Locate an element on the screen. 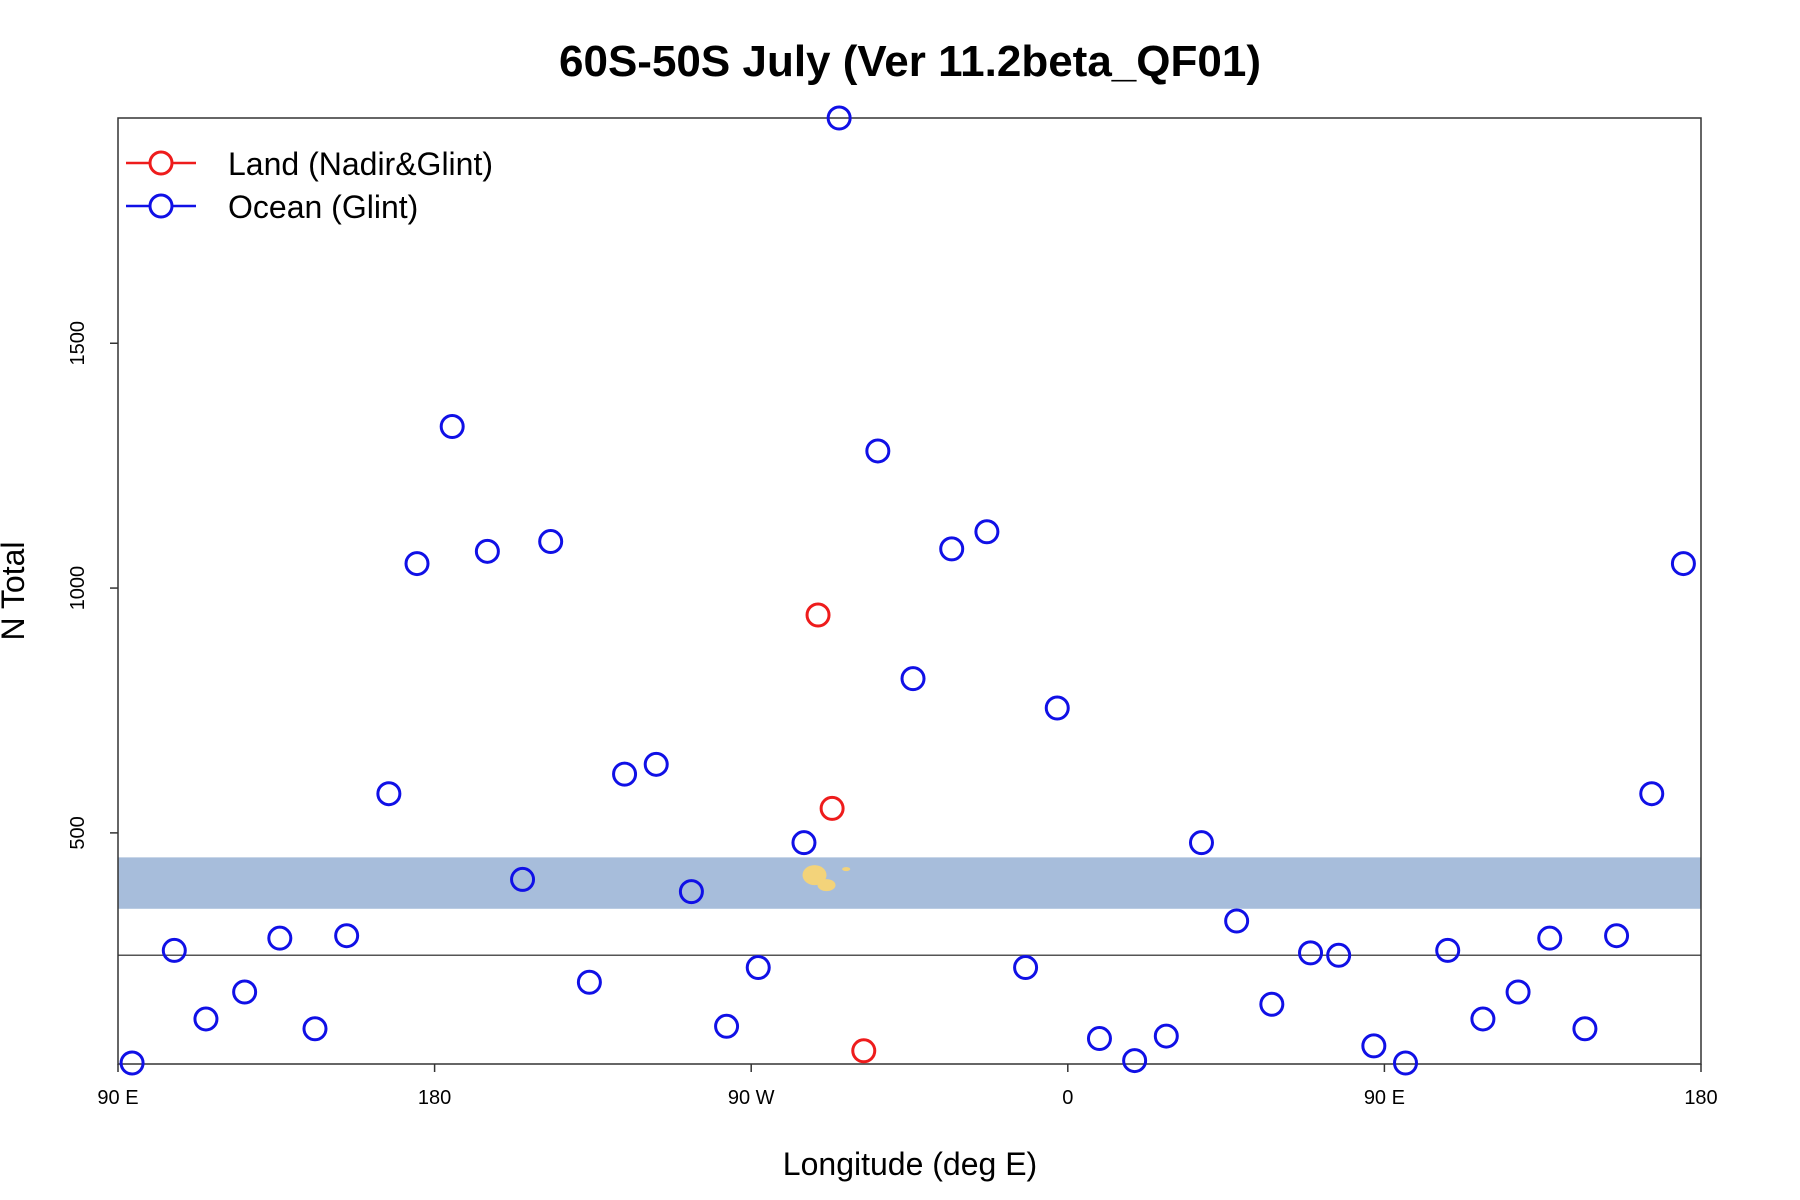  legend-item-land: Land (Nadir&Glint) is located at coordinates (309, 164).